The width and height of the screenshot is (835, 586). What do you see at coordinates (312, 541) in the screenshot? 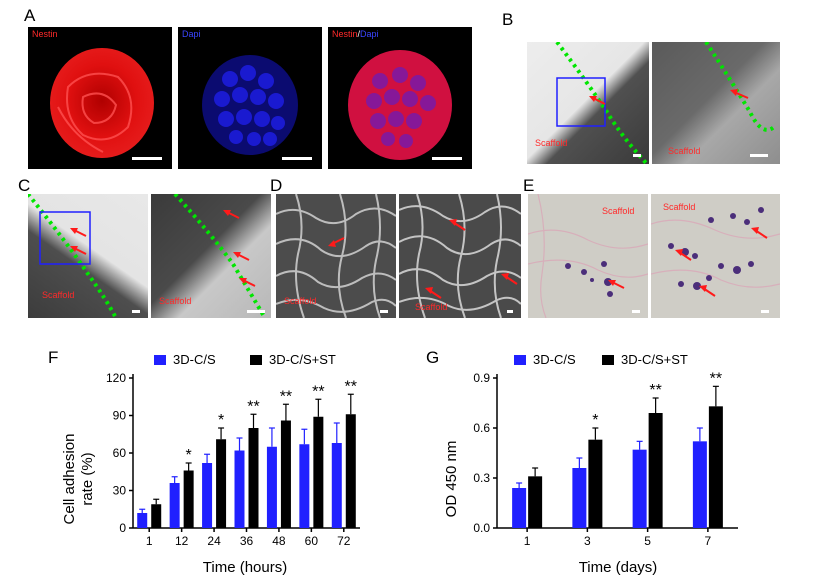
I see `x-tick-label: 60` at bounding box center [312, 541].